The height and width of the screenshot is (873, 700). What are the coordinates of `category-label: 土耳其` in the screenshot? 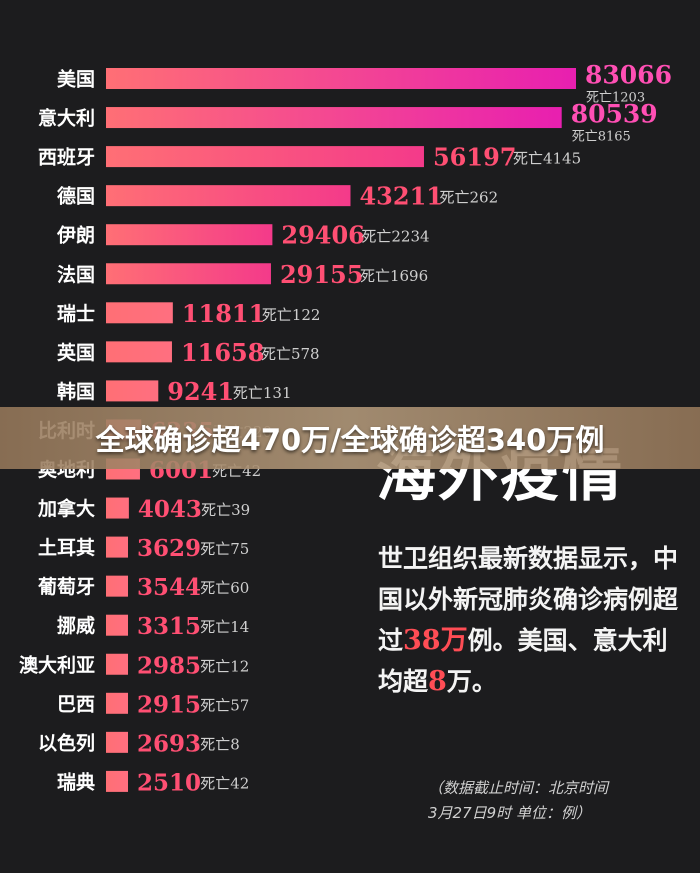 It's located at (66, 548).